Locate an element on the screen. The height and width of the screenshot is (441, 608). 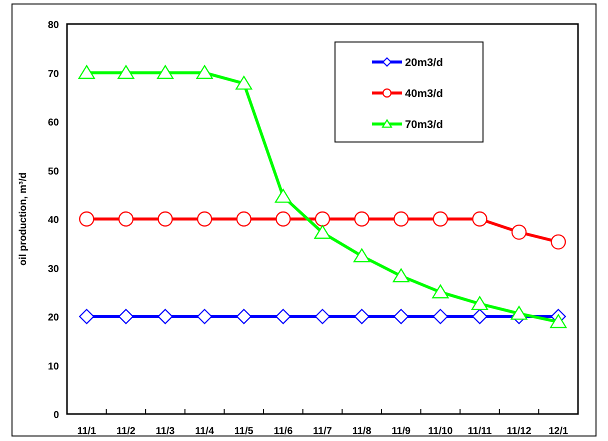
y-tick-label: 30 is located at coordinates (54, 269).